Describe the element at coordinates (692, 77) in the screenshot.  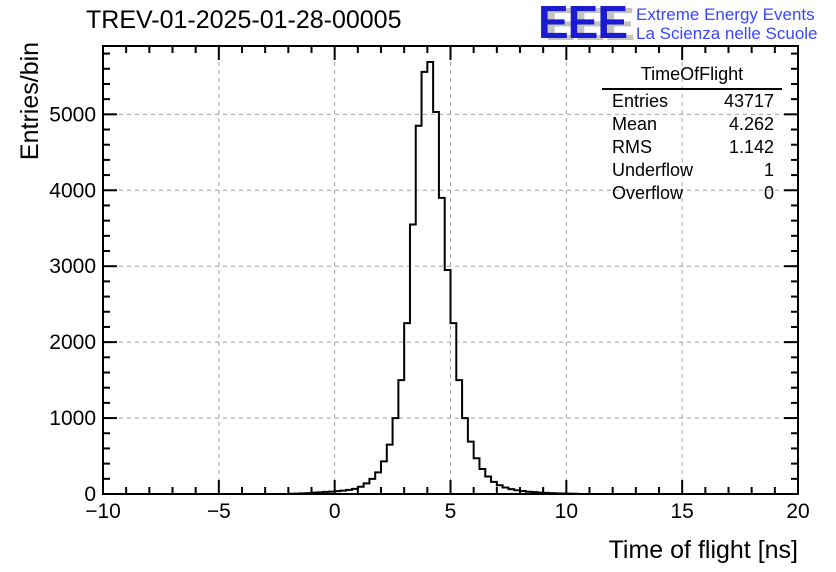
I see `stats-box-title: TimeOfFlight` at that location.